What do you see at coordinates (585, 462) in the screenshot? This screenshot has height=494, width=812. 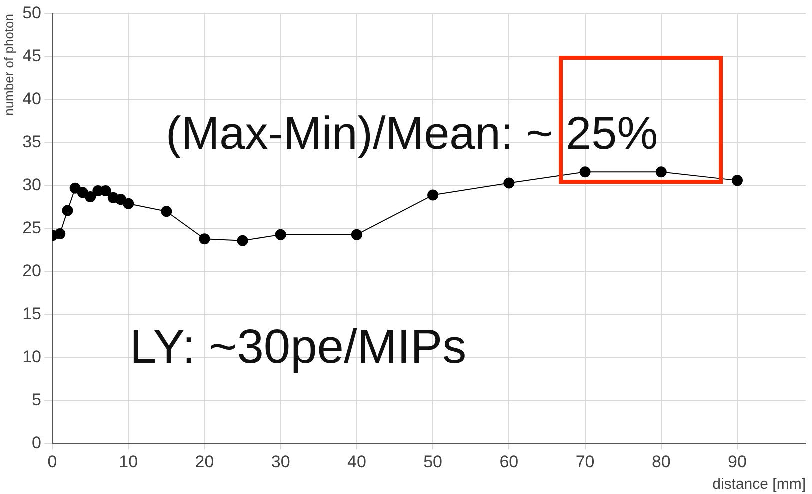 I see `x-tick-label: 70` at bounding box center [585, 462].